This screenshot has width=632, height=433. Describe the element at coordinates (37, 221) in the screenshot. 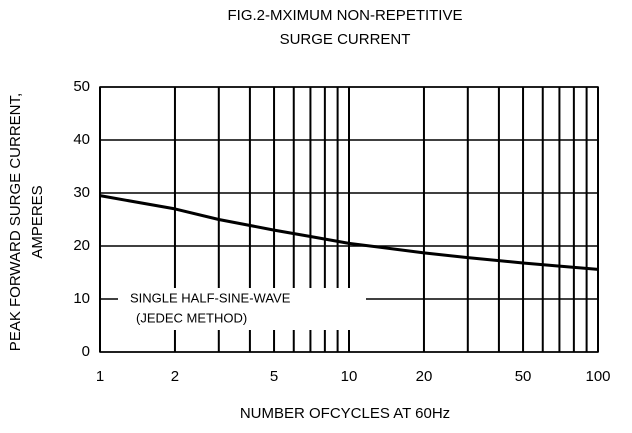

I see `y-axis-label: AMPERES` at that location.